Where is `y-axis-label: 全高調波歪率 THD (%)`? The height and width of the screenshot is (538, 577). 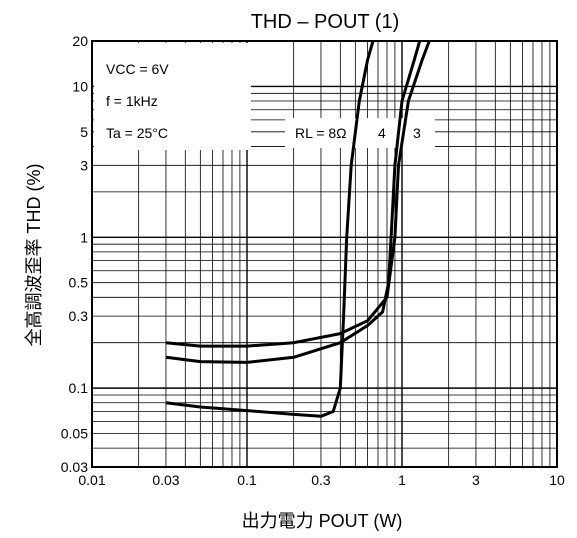 y-axis-label: 全高調波歪率 THD (%) is located at coordinates (34, 255).